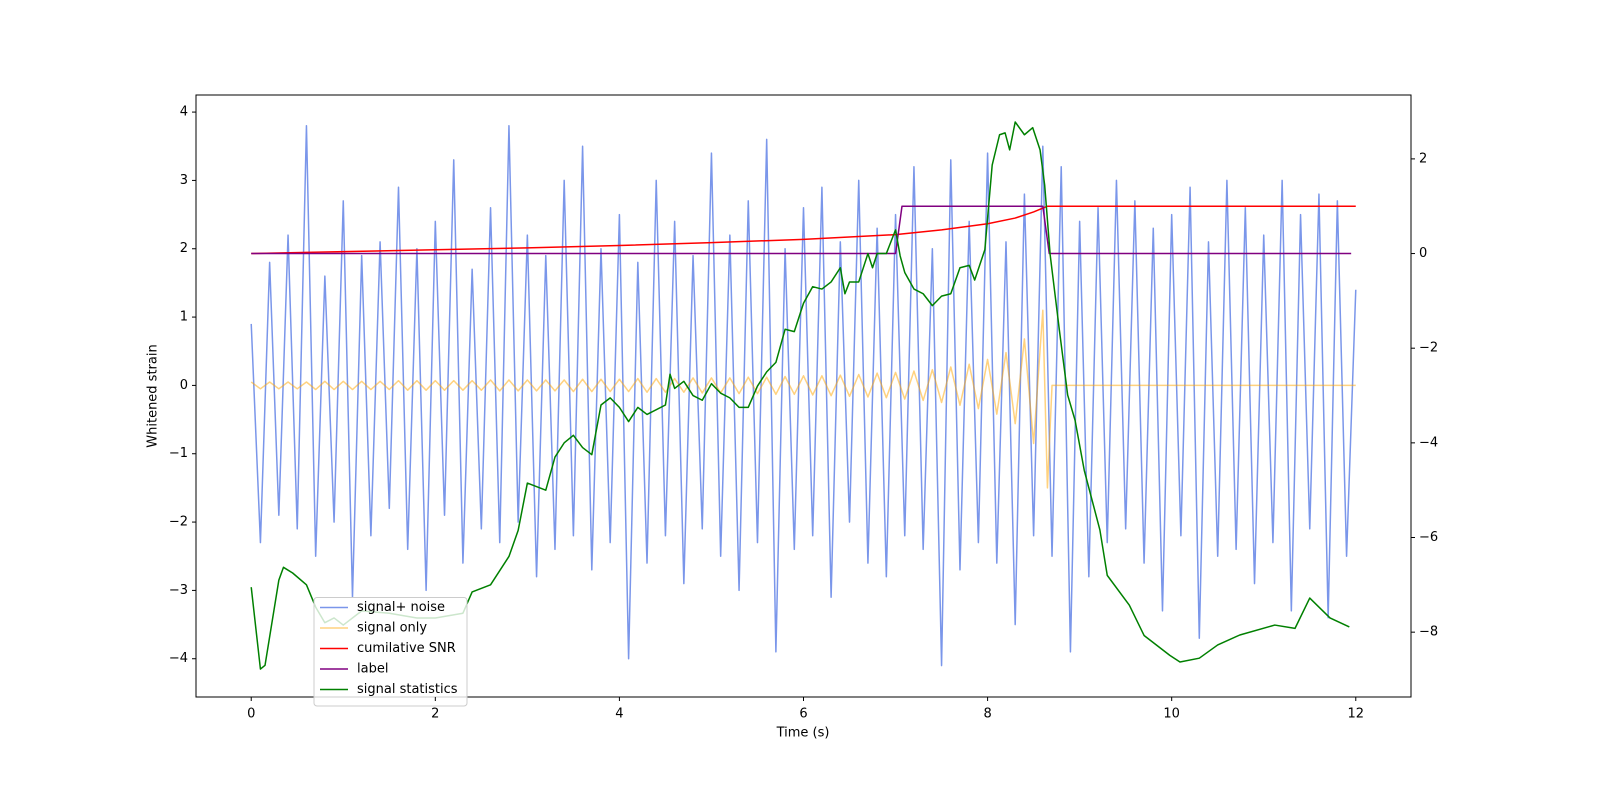 The image size is (1600, 800). What do you see at coordinates (184, 317) in the screenshot?
I see `y-tick-label: 1` at bounding box center [184, 317].